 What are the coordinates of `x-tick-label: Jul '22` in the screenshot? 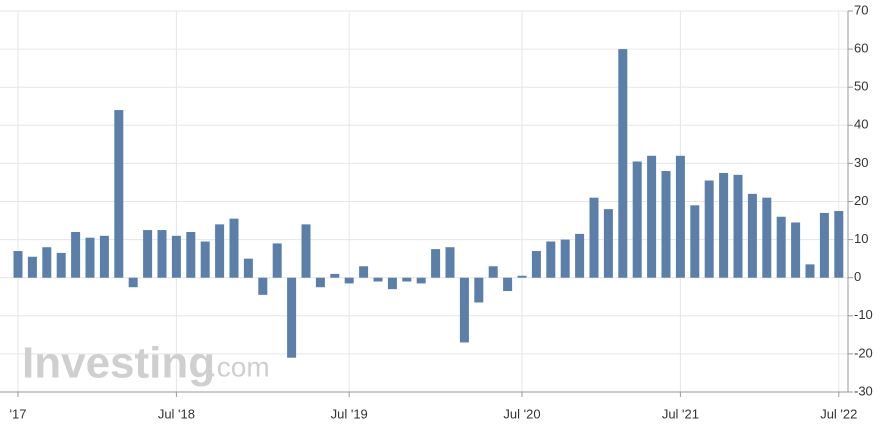 It's located at (838, 413).